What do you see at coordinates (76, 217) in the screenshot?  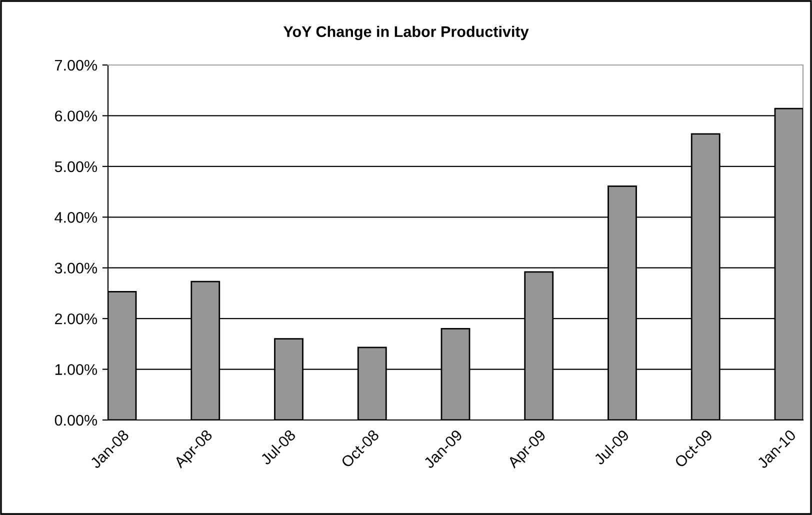 I see `y-tick-label: 4.00%` at bounding box center [76, 217].